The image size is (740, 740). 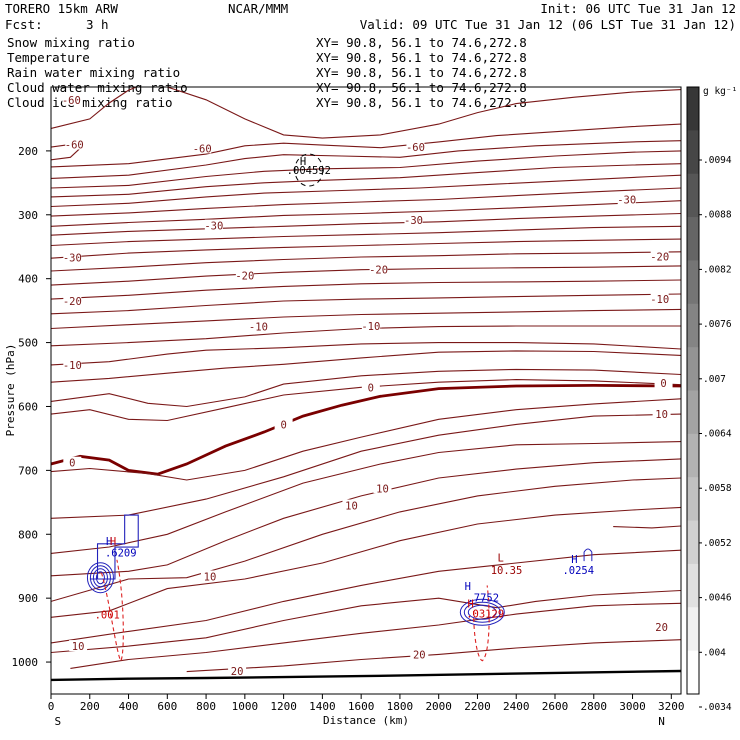 I want to click on colorbar-frame, so click(x=693, y=390).